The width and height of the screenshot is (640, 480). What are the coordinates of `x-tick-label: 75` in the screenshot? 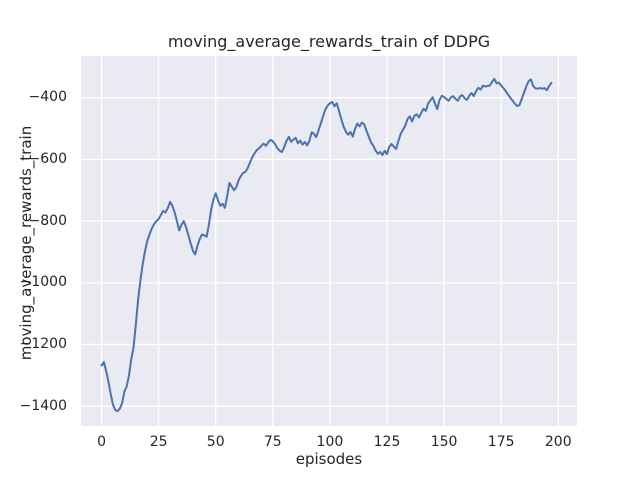 It's located at (272, 442).